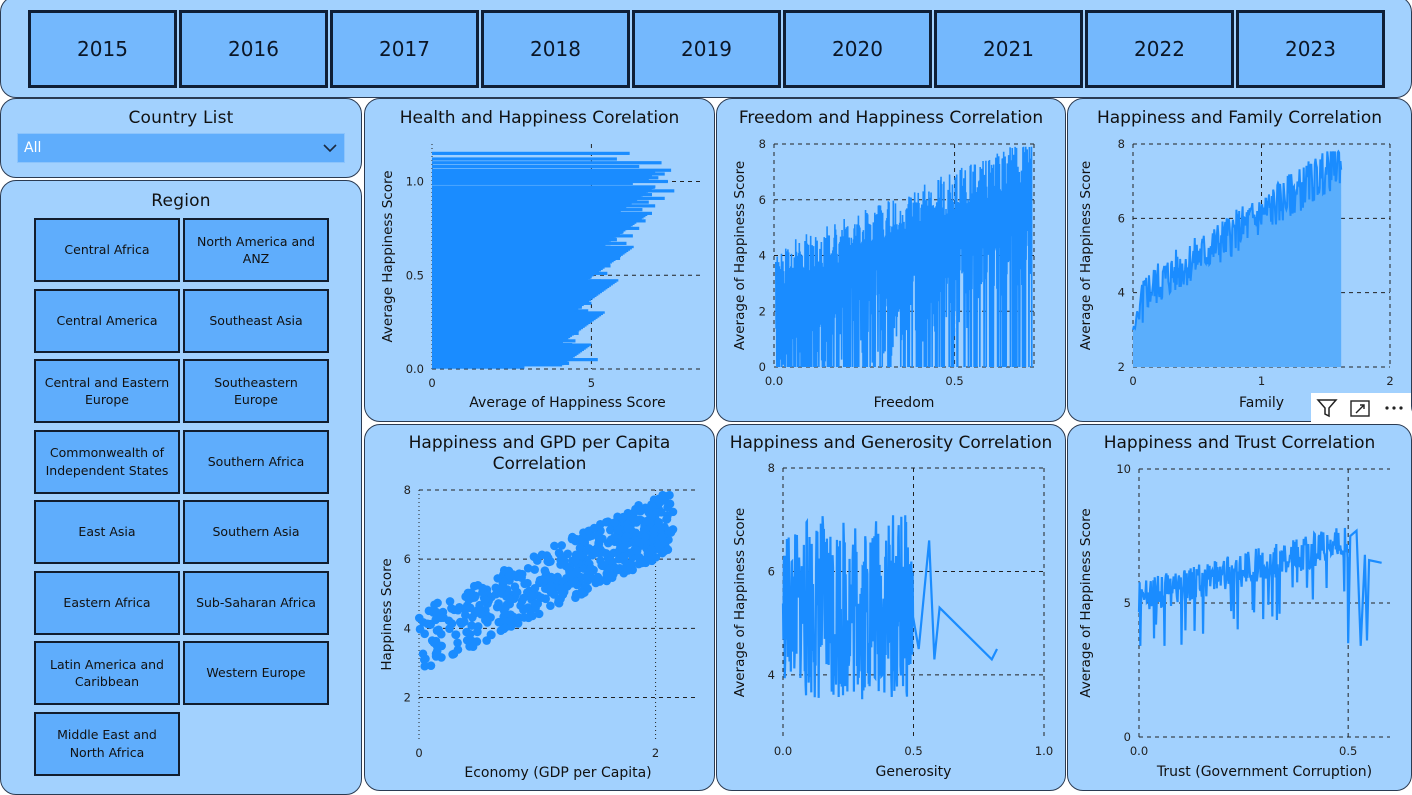  What do you see at coordinates (107, 602) in the screenshot?
I see `region-button: Eastern Africa` at bounding box center [107, 602].